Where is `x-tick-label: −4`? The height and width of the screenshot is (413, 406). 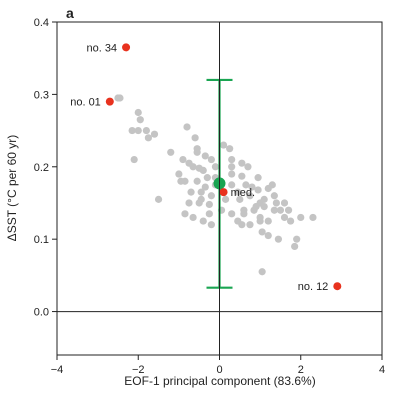 x-tick-label: −4 is located at coordinates (57, 370).